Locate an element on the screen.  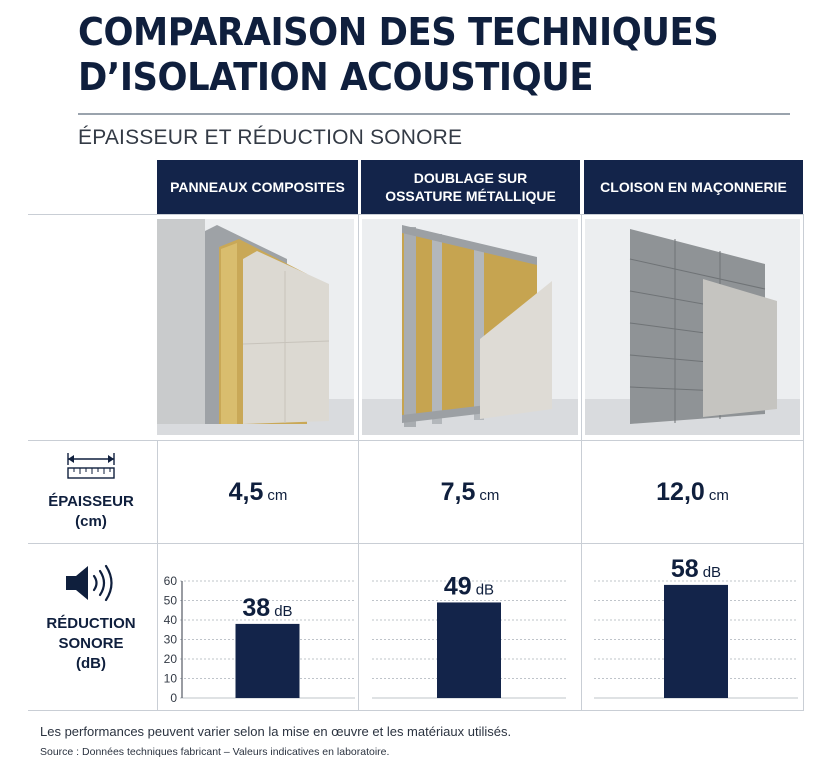
bar-data-label: 49 dB is located at coordinates (469, 586).